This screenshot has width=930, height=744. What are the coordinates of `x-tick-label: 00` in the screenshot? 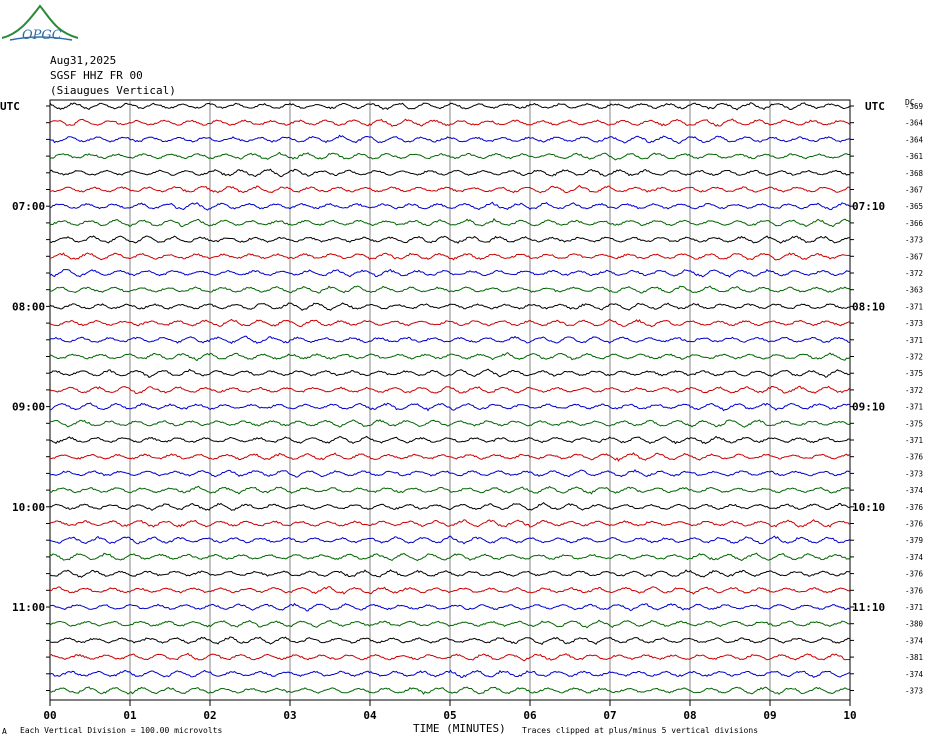 It's located at (49, 715).